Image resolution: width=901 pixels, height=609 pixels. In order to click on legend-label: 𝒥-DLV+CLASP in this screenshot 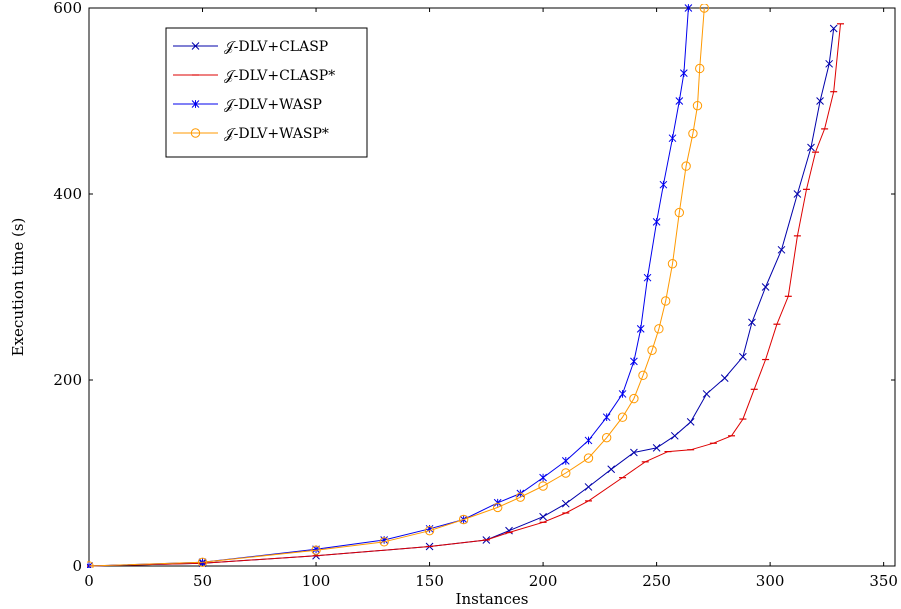, I will do `click(276, 47)`.